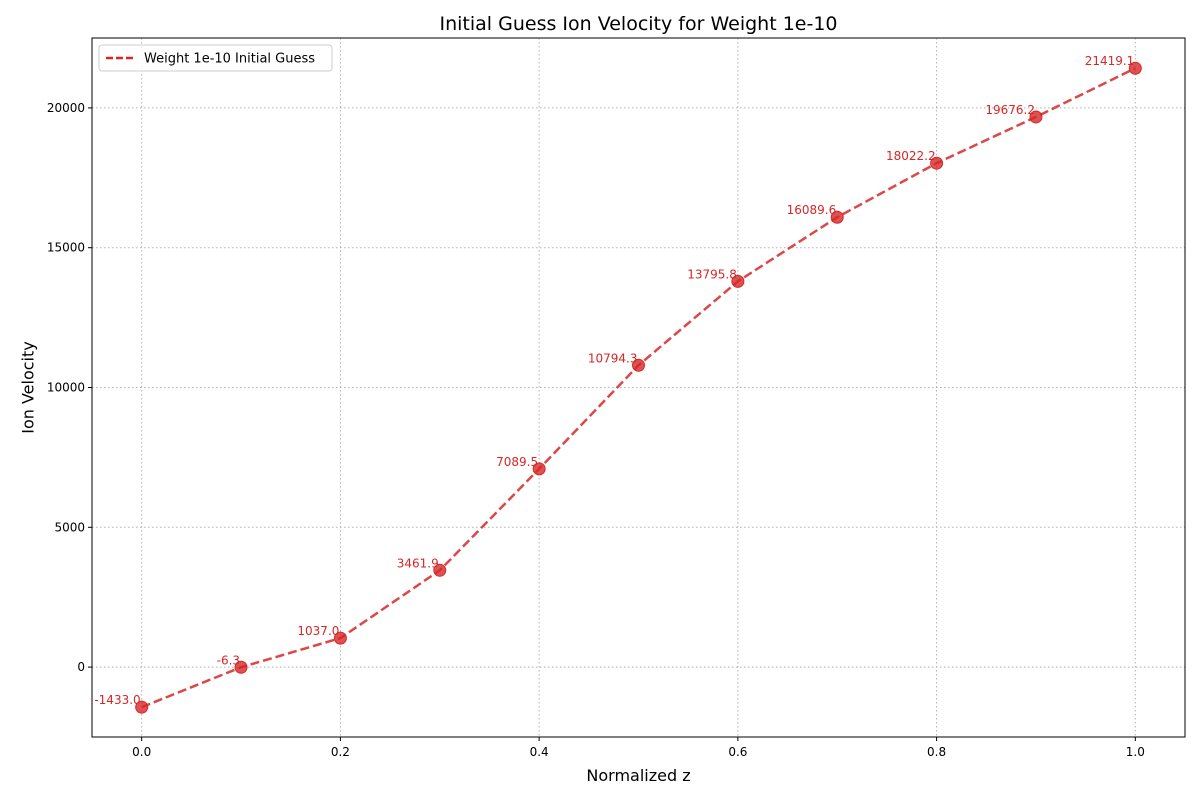  I want to click on data-point-label: -1433.0, so click(117, 700).